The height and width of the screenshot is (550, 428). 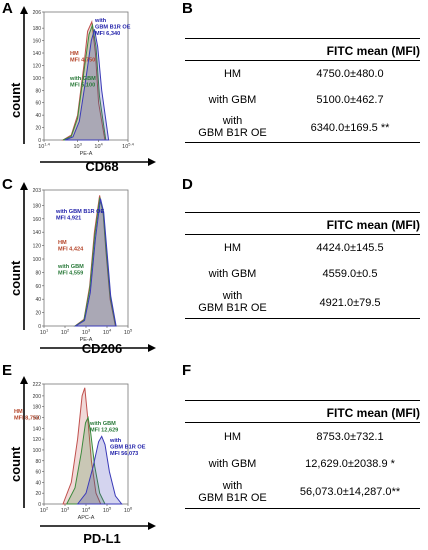 What do you see at coordinates (68, 219) in the screenshot?
I see `annotation-text: MFI 4,921` at bounding box center [68, 219].